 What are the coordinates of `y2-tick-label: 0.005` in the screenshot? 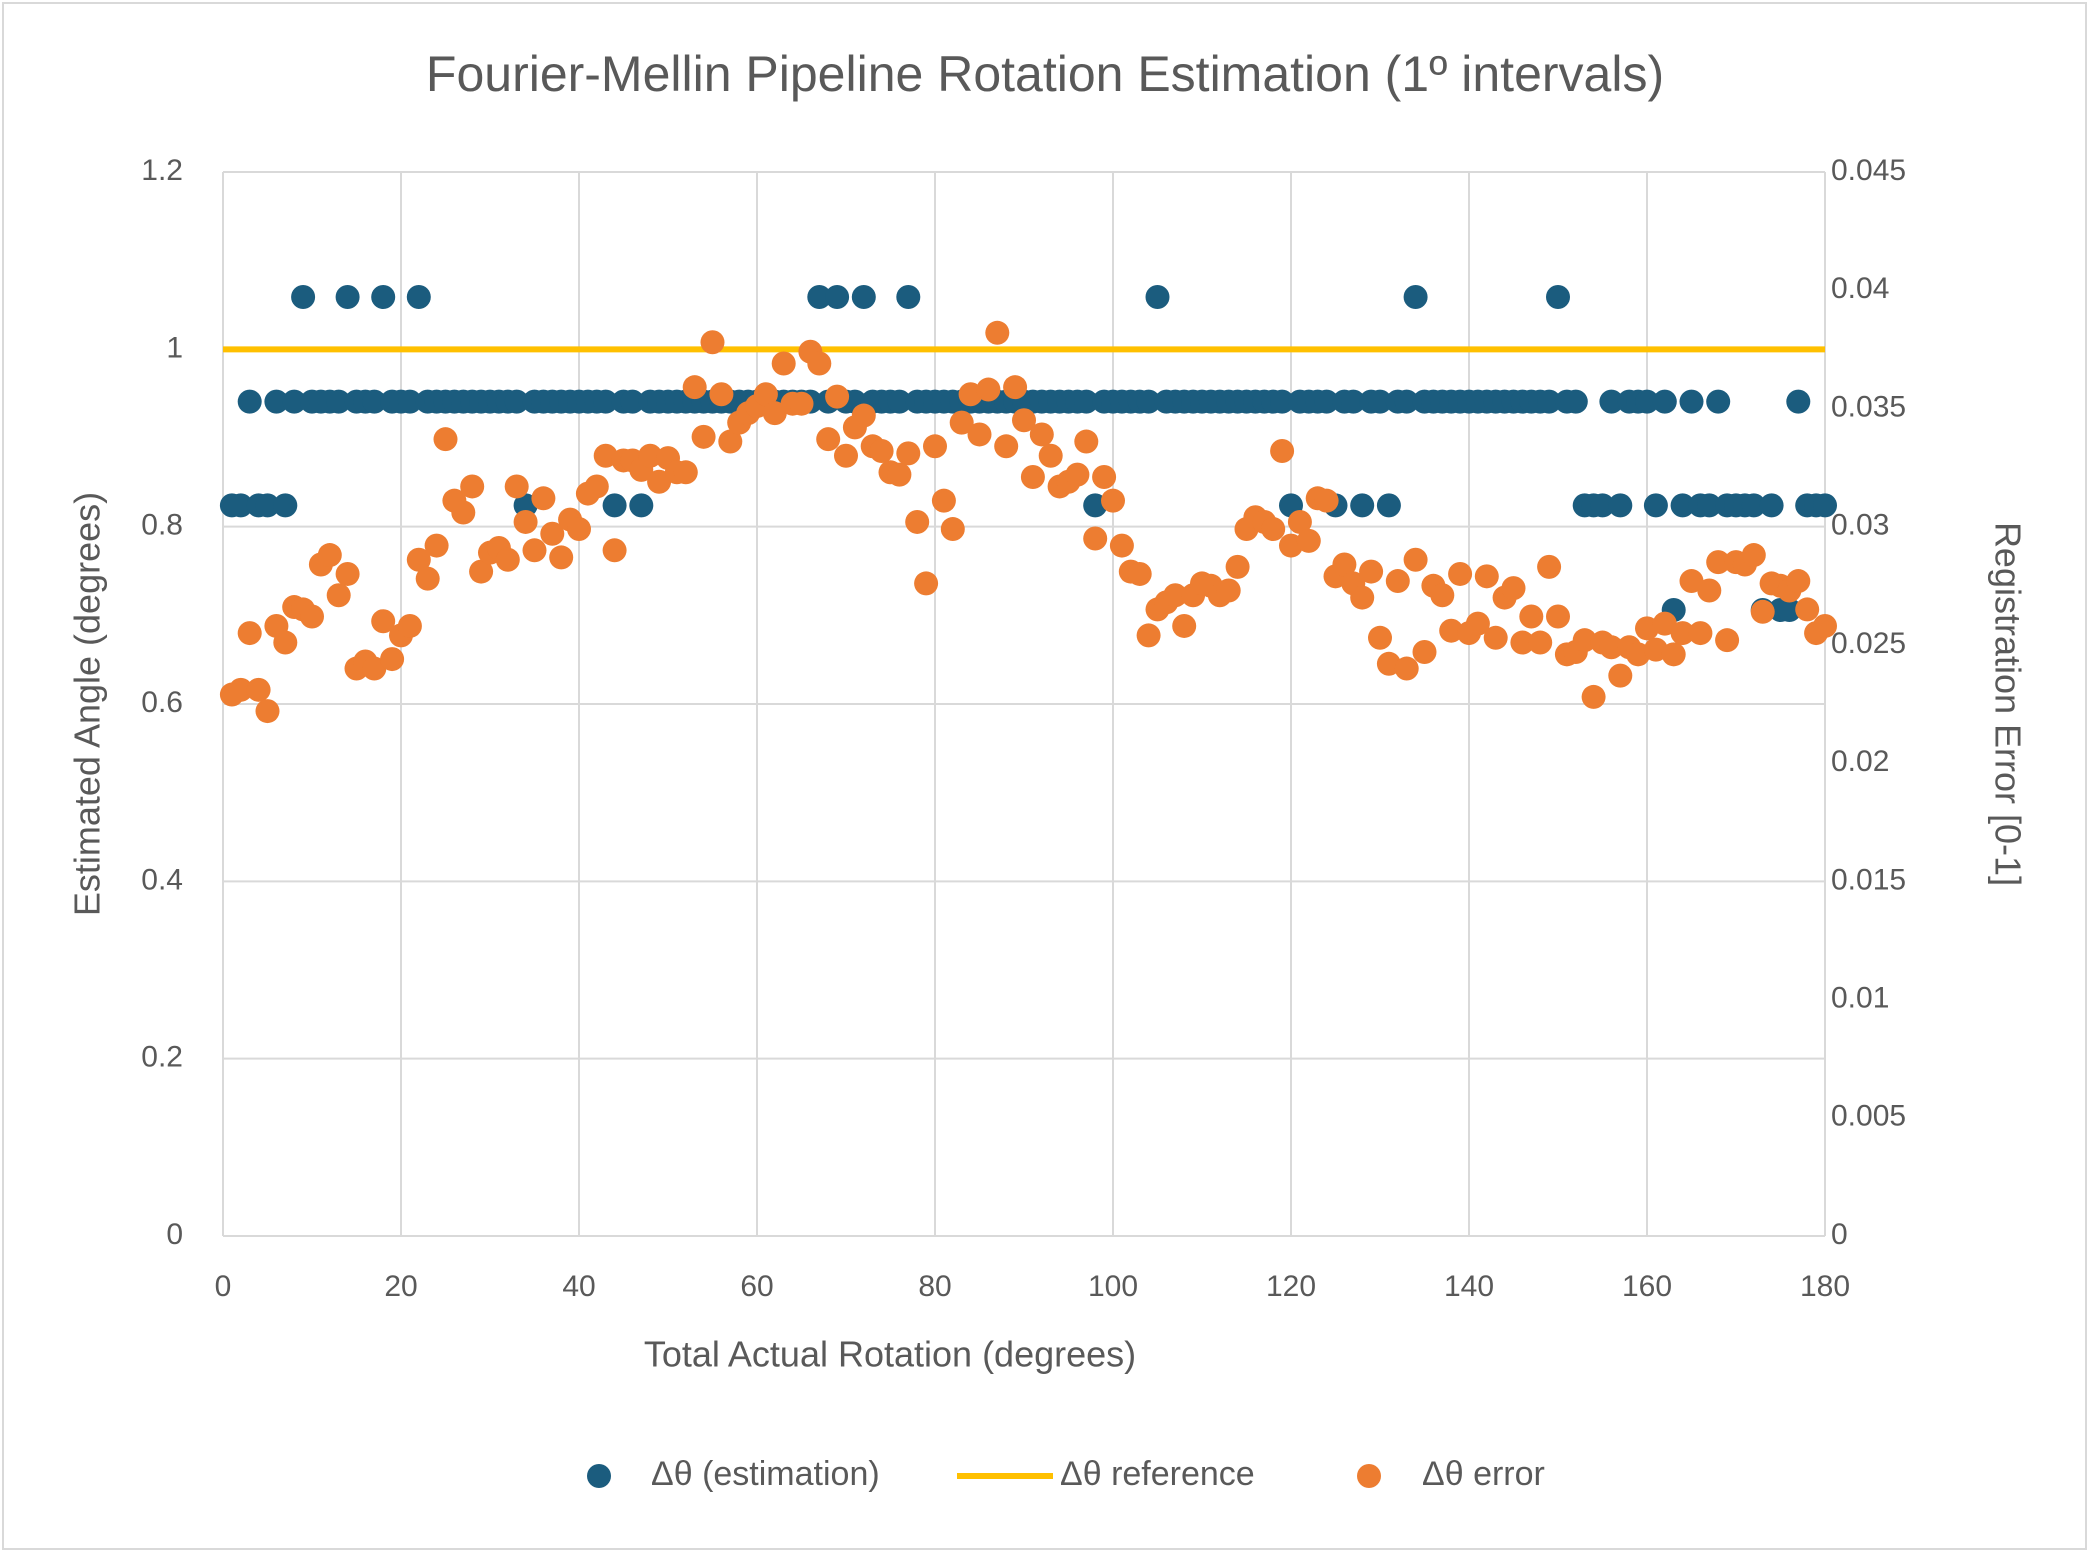 It's located at (1868, 1116).